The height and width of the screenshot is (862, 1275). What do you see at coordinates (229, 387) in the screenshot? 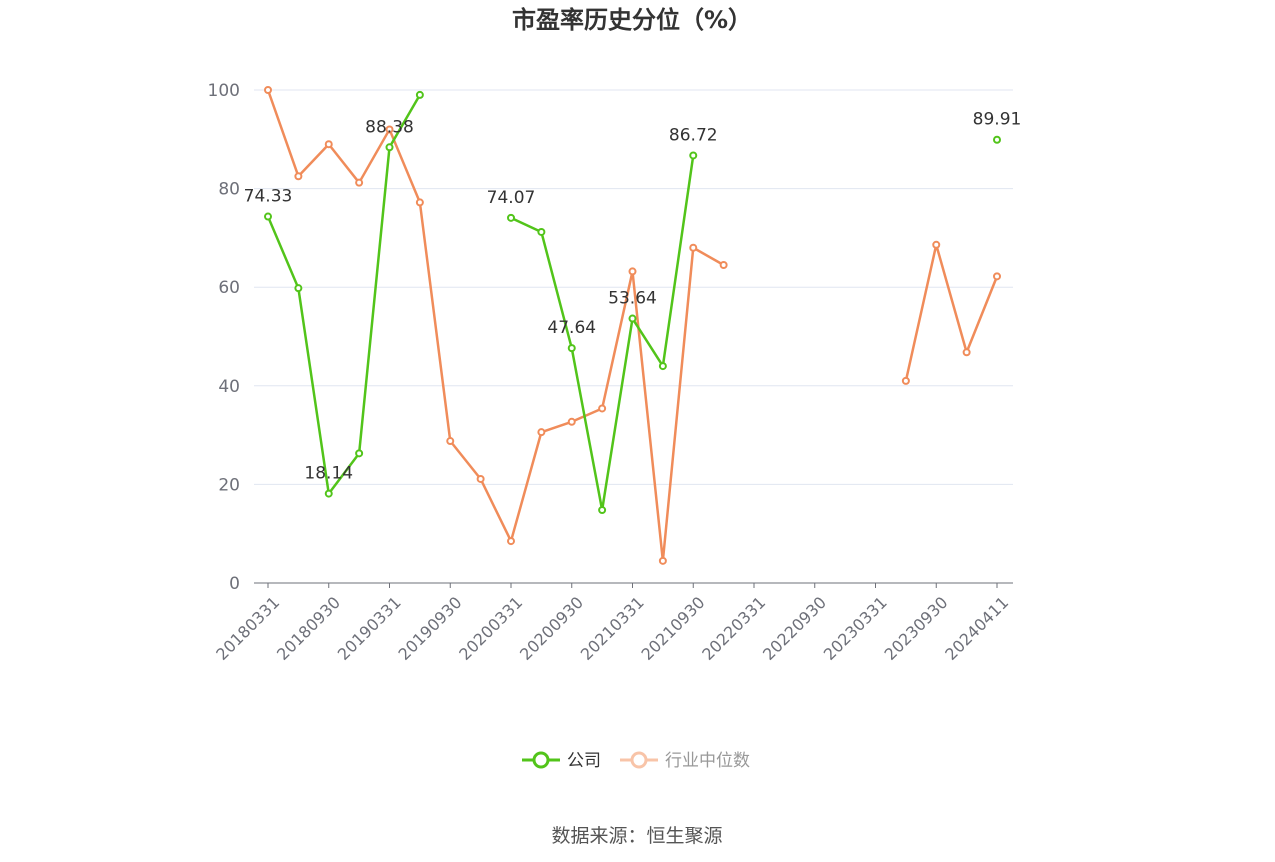
I see `y-tick-label: 40` at bounding box center [229, 387].